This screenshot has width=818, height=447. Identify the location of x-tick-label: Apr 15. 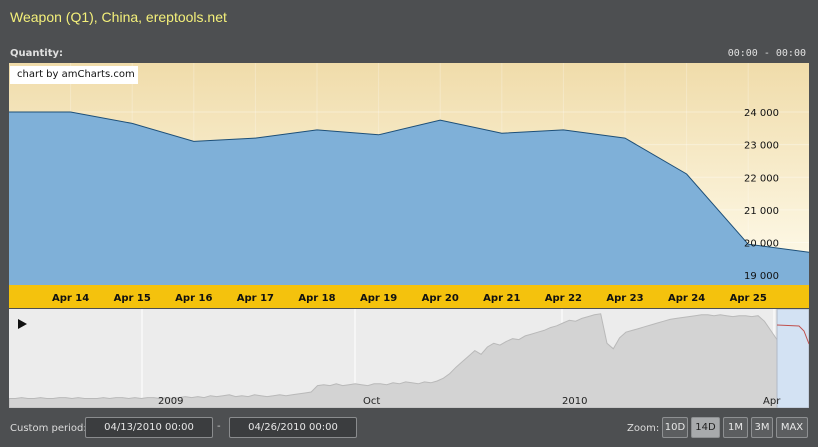
(132, 298).